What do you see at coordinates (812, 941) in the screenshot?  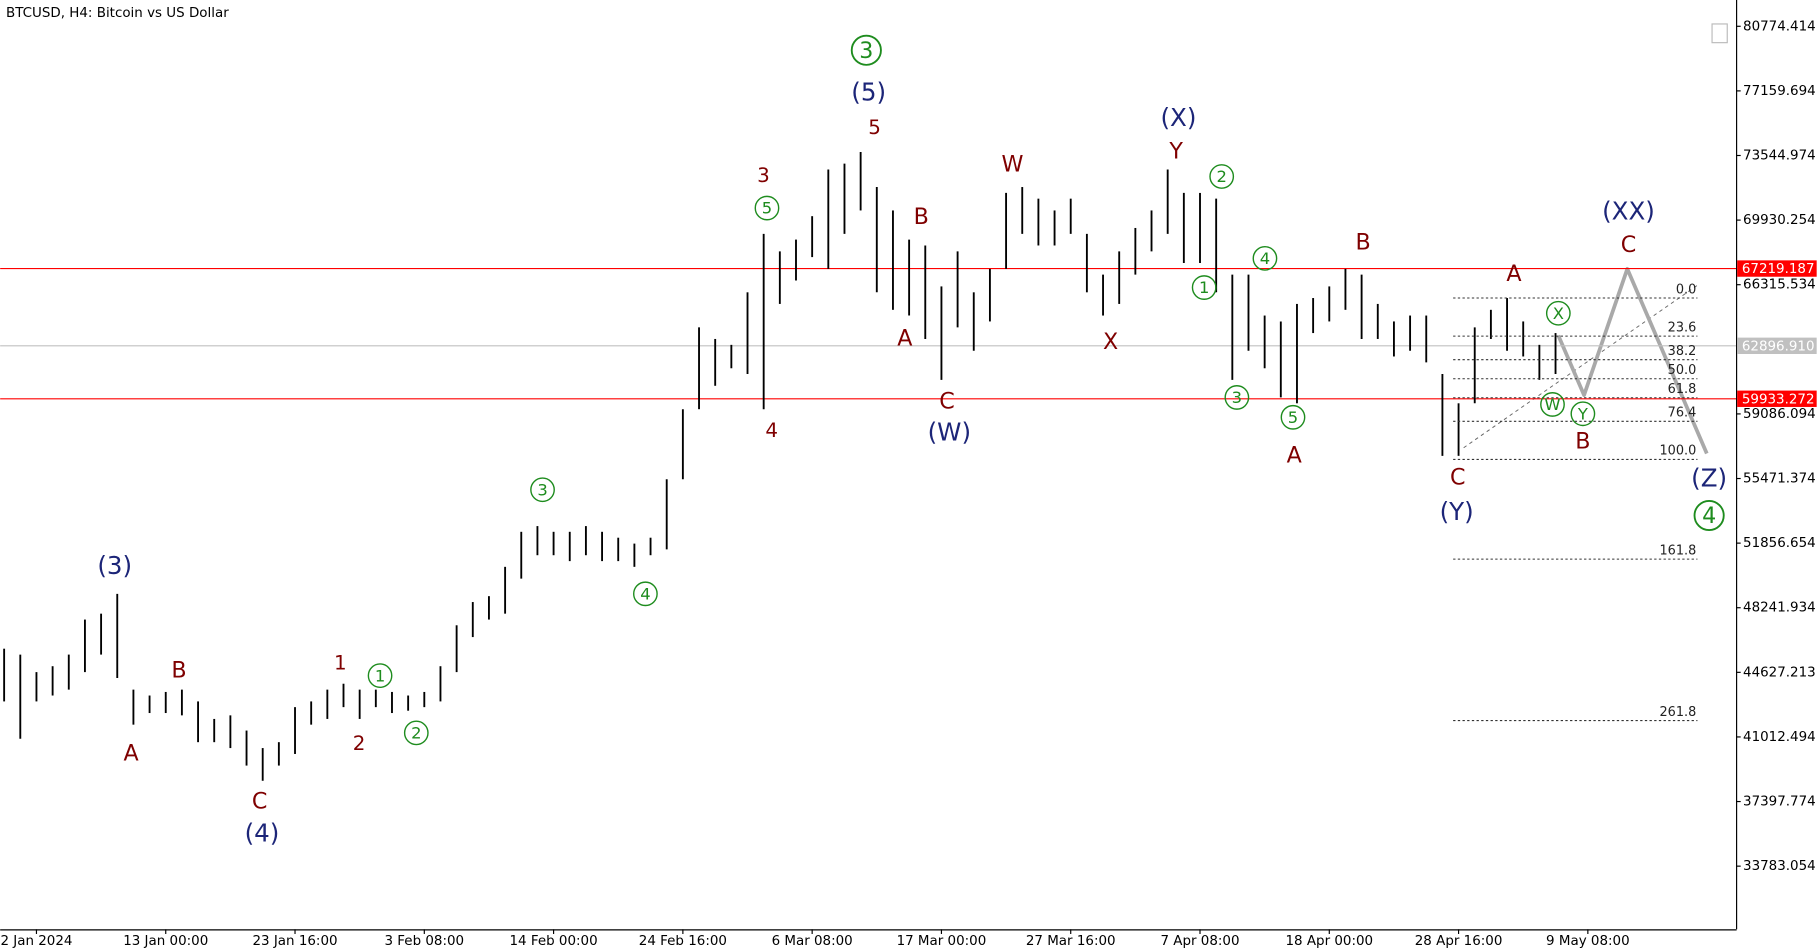 I see `x-tick-label: 6 Mar 08:00` at bounding box center [812, 941].